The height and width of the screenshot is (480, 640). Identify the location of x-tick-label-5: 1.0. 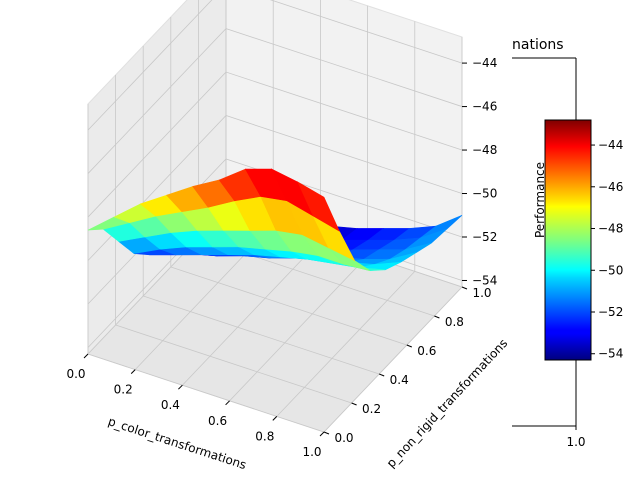
(311, 452).